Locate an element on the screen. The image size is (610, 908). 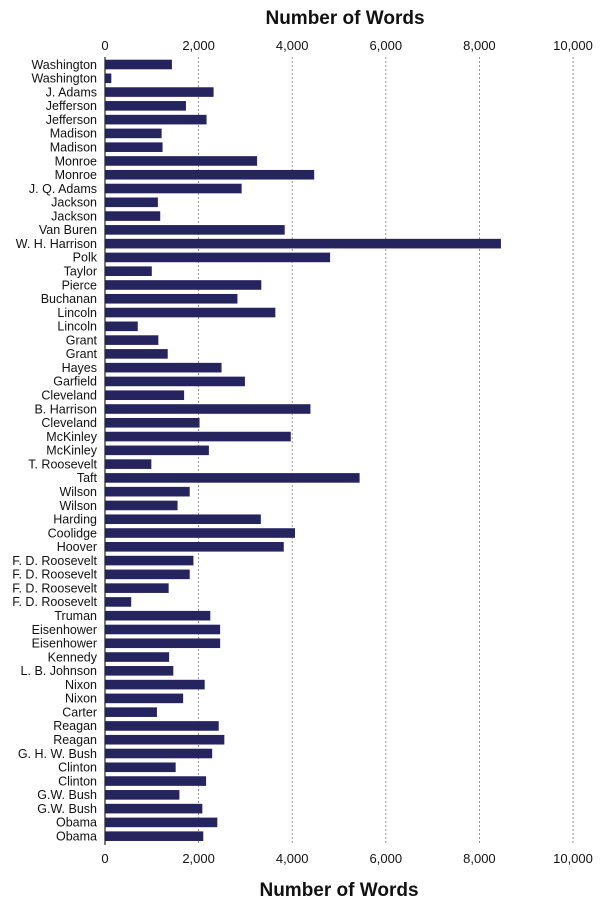
bottom-tick-label-5: 10,000 is located at coordinates (573, 858).